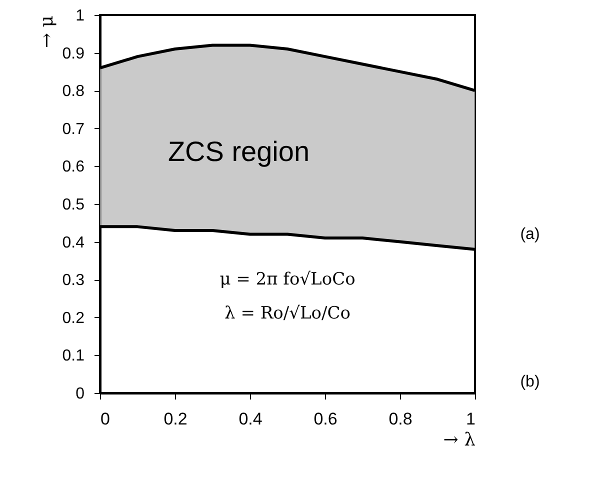  I want to click on y-tick-label: 0.1, so click(73, 356).